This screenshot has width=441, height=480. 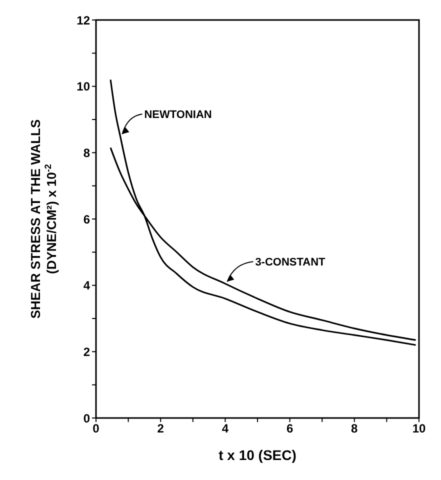 What do you see at coordinates (96, 429) in the screenshot?
I see `x-tick-label: 0` at bounding box center [96, 429].